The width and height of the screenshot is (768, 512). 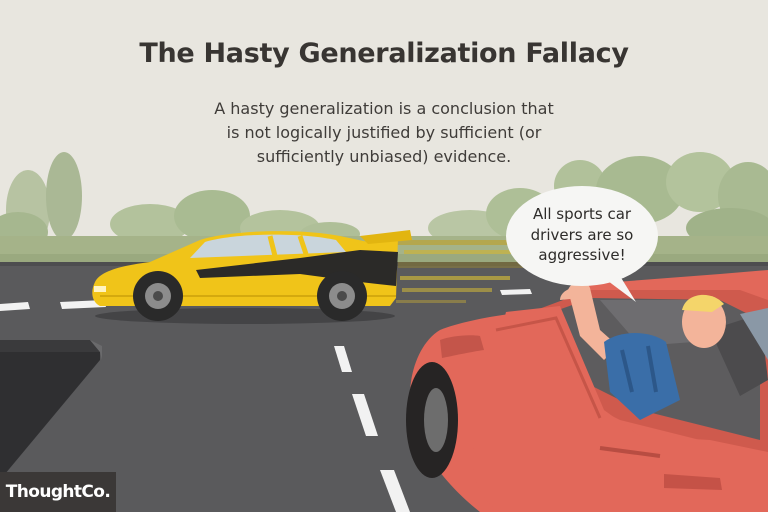 I want to click on subtitle-line: sufficiently unbiased) evidence., so click(x=384, y=156).